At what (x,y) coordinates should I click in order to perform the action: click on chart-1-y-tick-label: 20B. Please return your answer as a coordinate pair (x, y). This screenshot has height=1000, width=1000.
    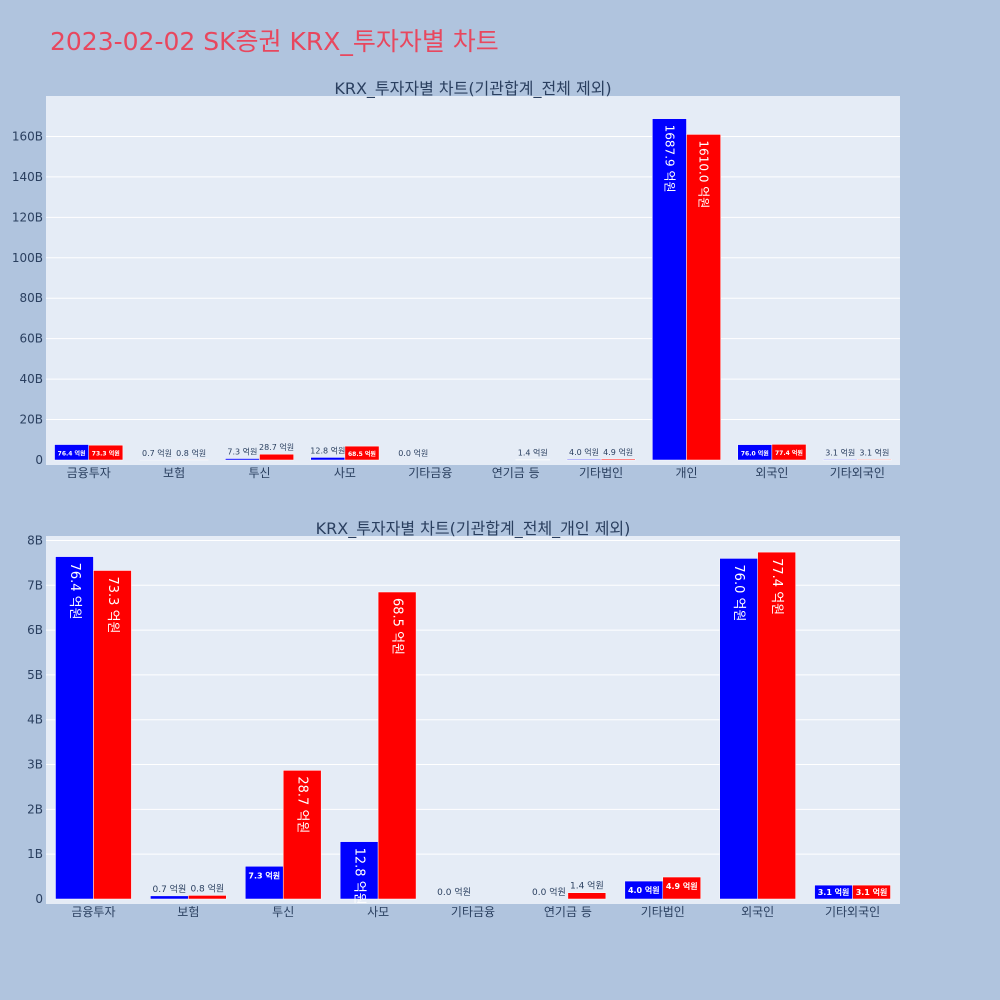
    Looking at the image, I should click on (31, 420).